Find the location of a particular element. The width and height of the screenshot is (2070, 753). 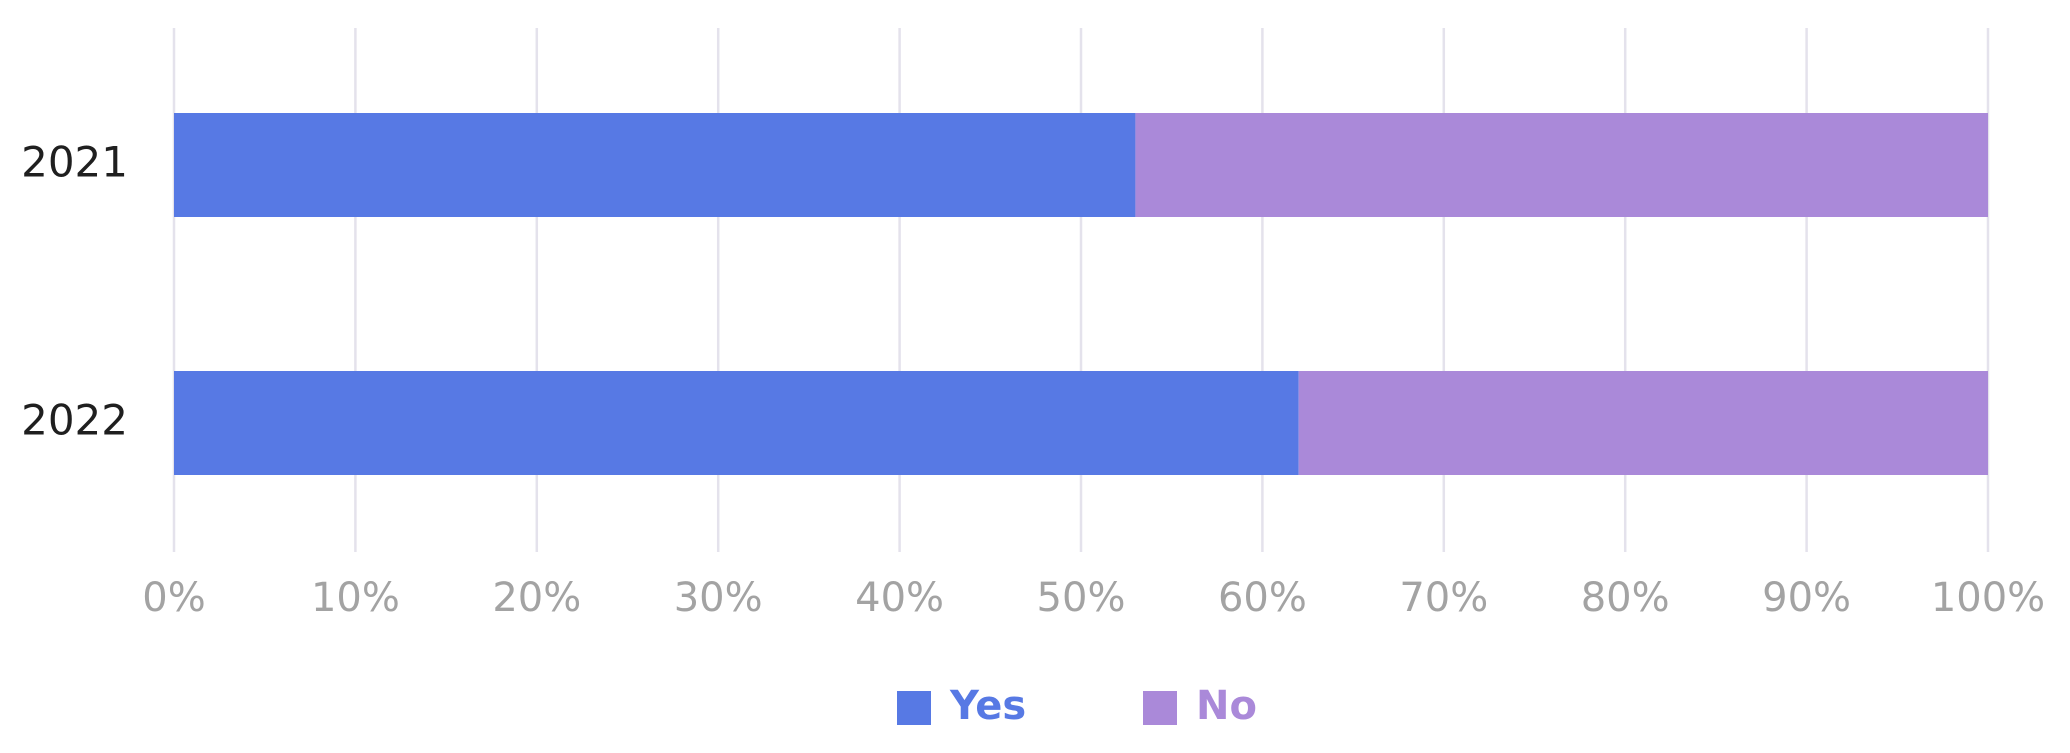

x-tick-label: 80% is located at coordinates (1625, 598).